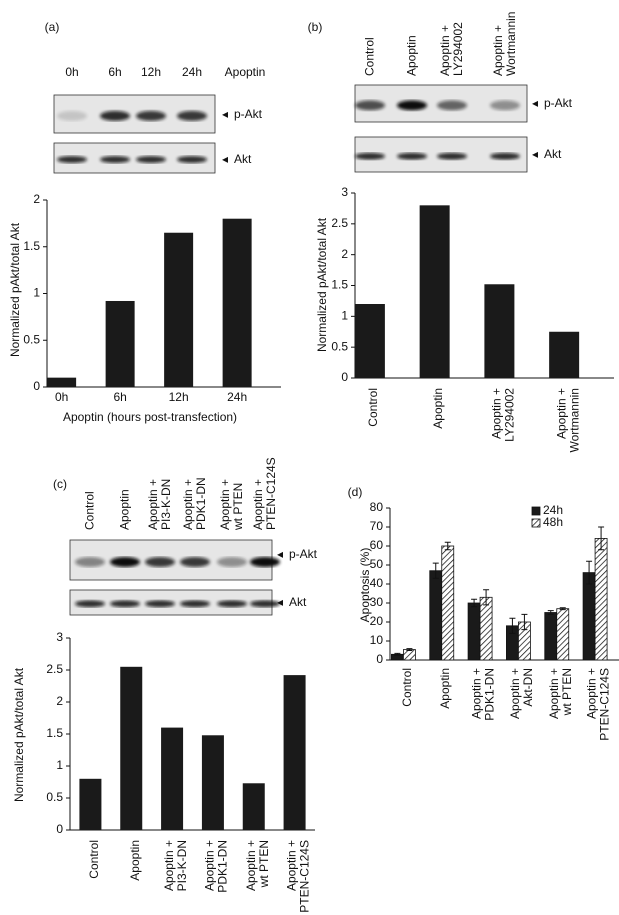  What do you see at coordinates (536, 511) in the screenshot?
I see `legend-swatch` at bounding box center [536, 511].